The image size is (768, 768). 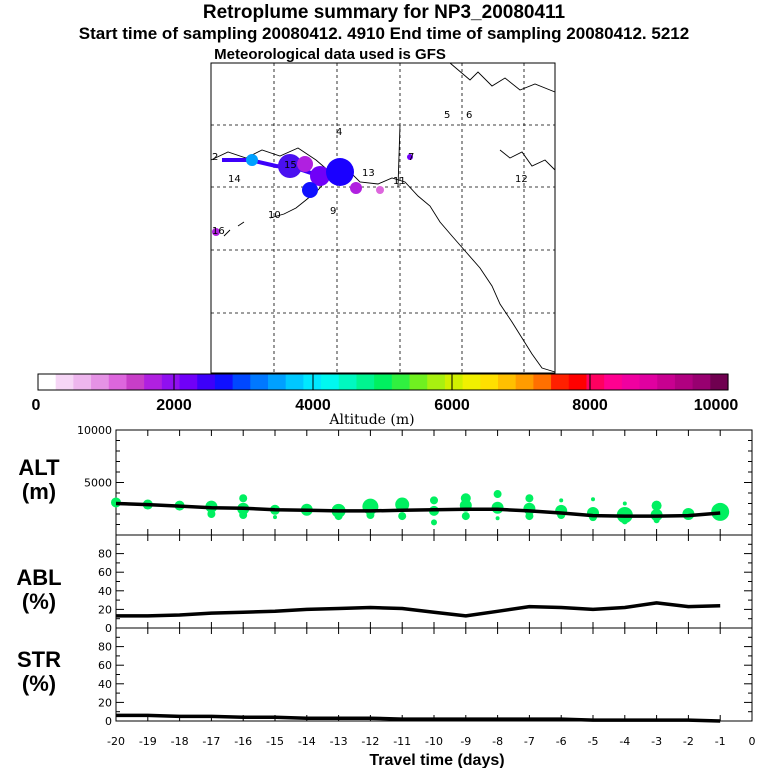 I want to click on x-tick-label: -8, so click(x=497, y=741).